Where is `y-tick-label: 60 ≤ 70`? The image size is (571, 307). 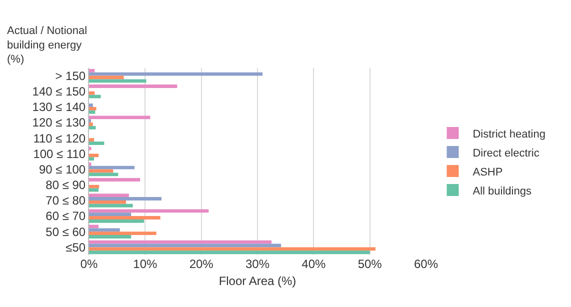 y-tick-label: 60 ≤ 70 is located at coordinates (66, 216).